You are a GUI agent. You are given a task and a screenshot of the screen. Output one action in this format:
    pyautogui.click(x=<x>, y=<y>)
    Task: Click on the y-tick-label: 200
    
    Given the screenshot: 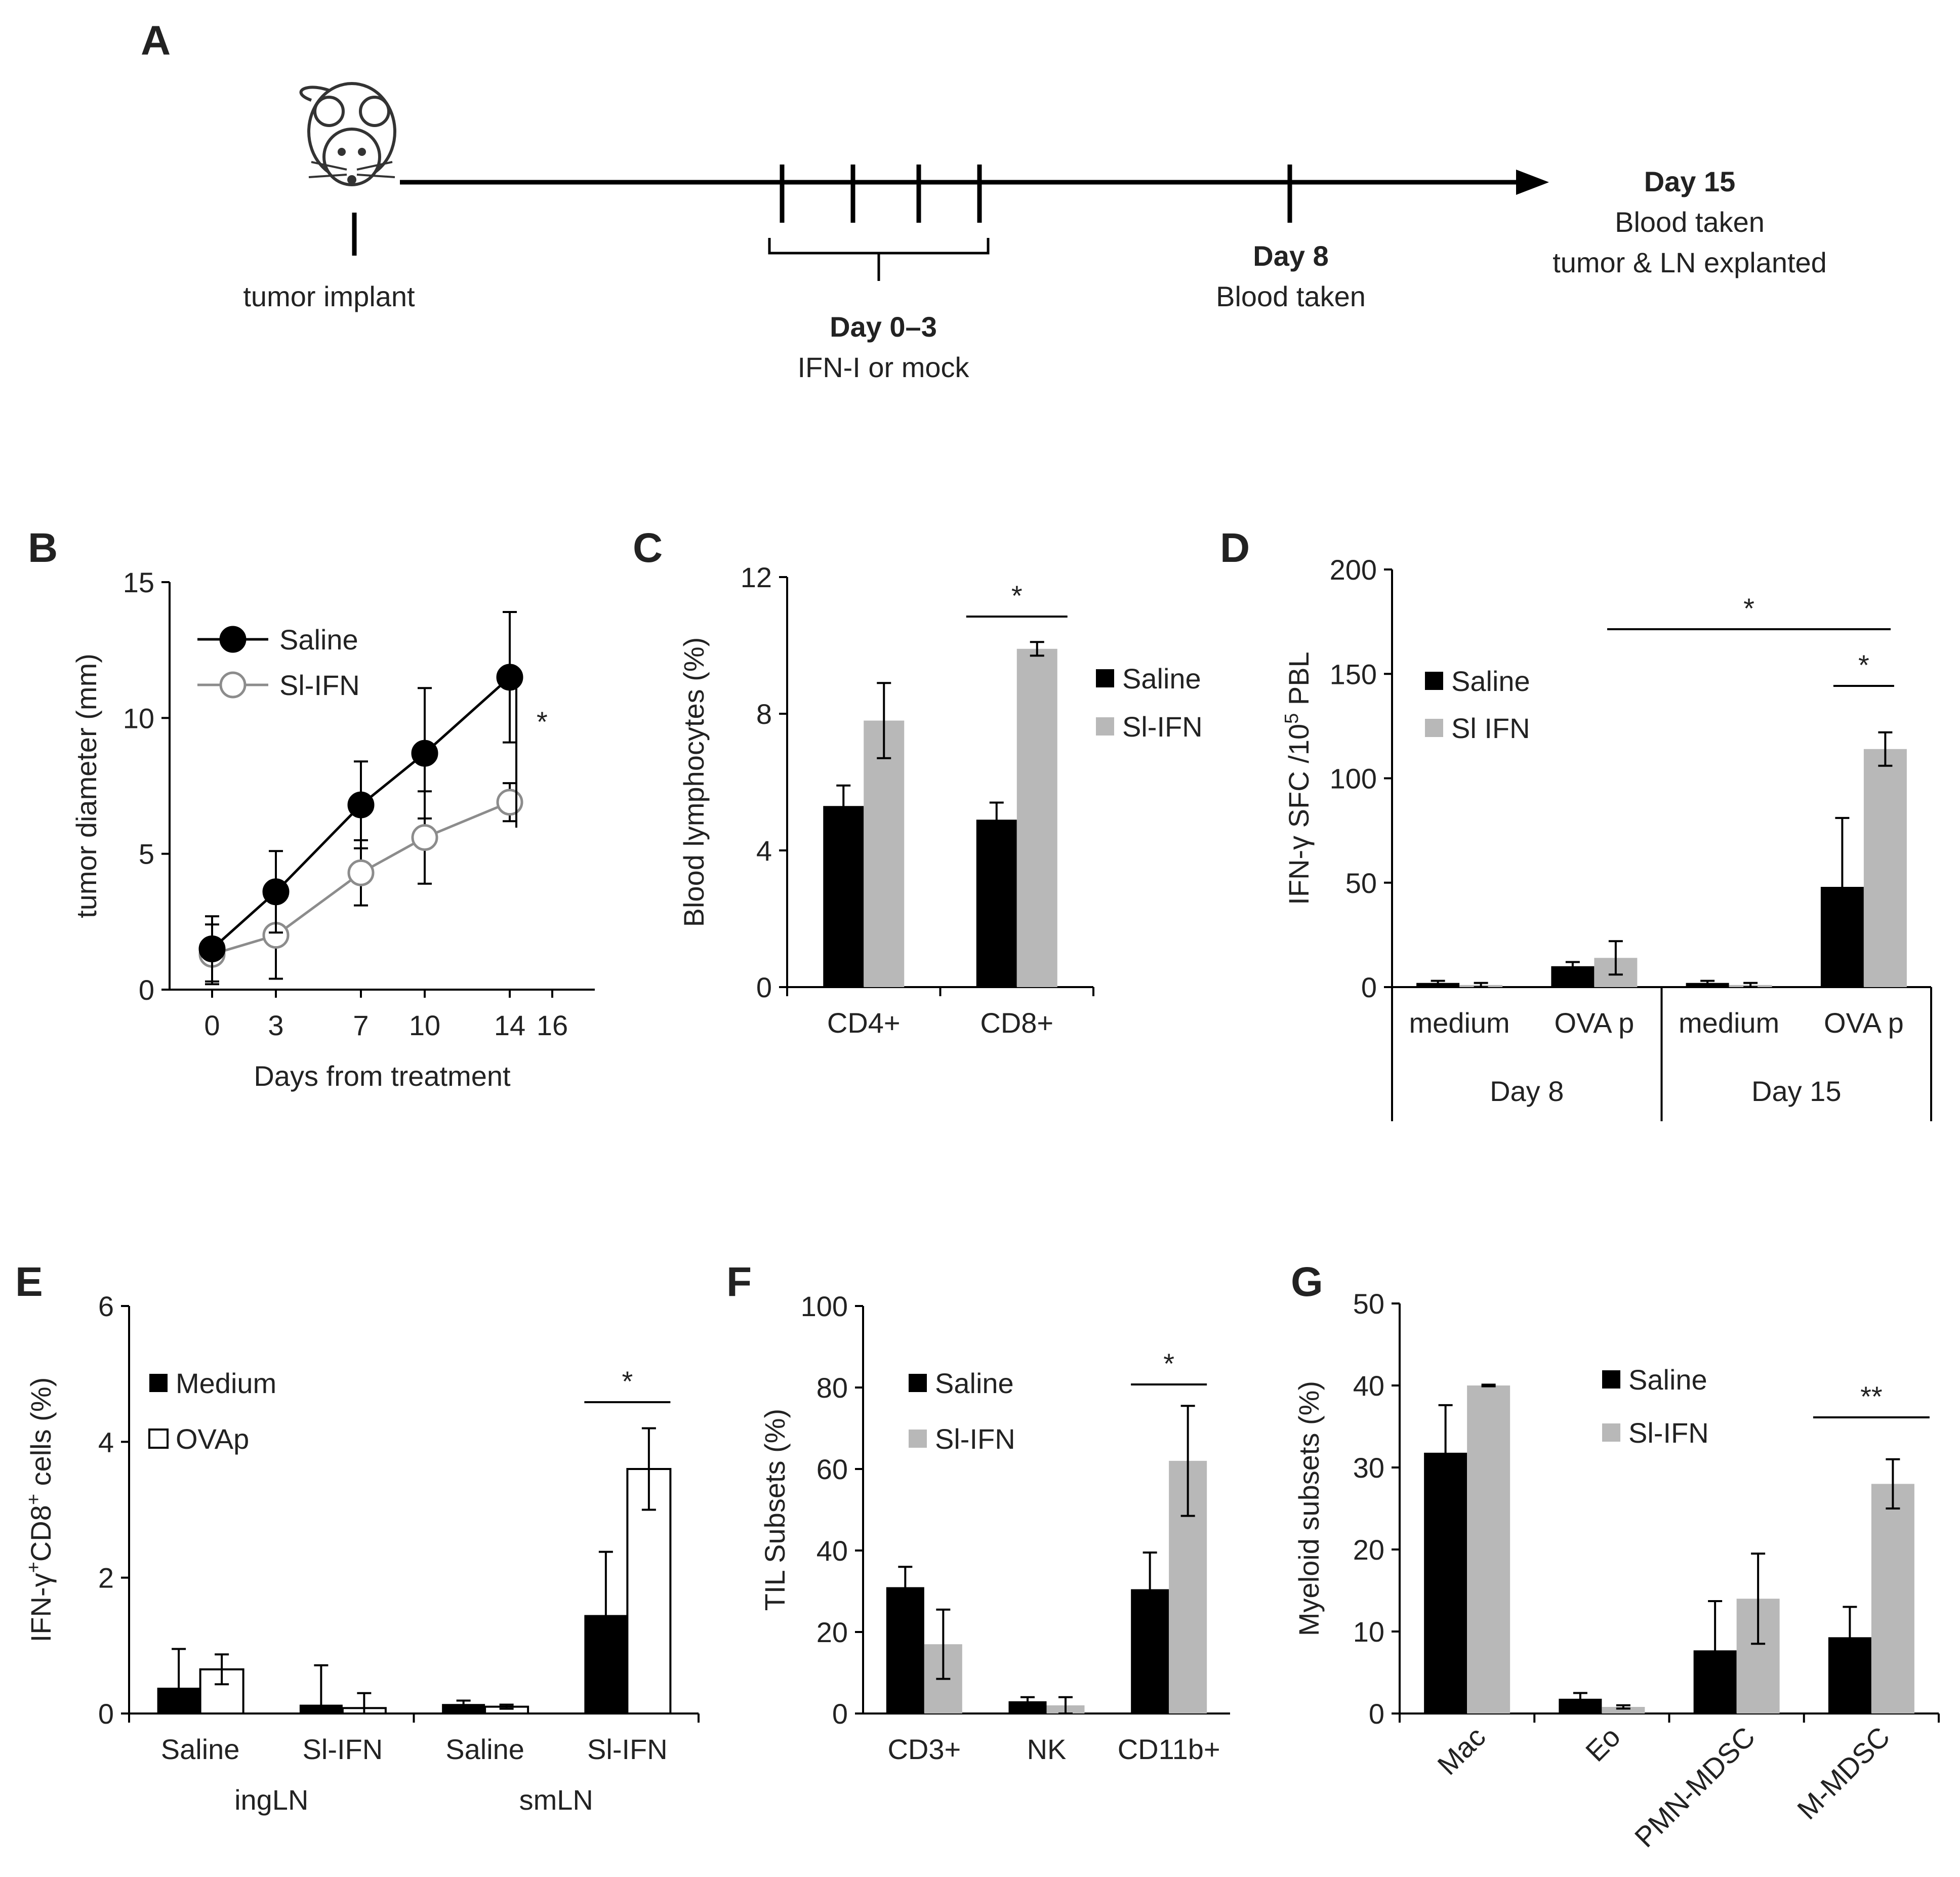 What is the action you would take?
    pyautogui.click(x=1354, y=570)
    